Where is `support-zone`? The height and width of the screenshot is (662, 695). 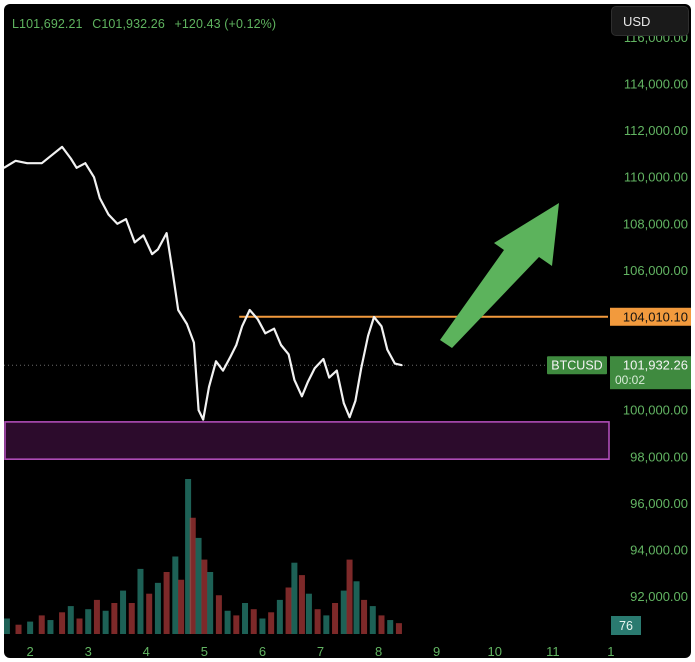 support-zone is located at coordinates (307, 440).